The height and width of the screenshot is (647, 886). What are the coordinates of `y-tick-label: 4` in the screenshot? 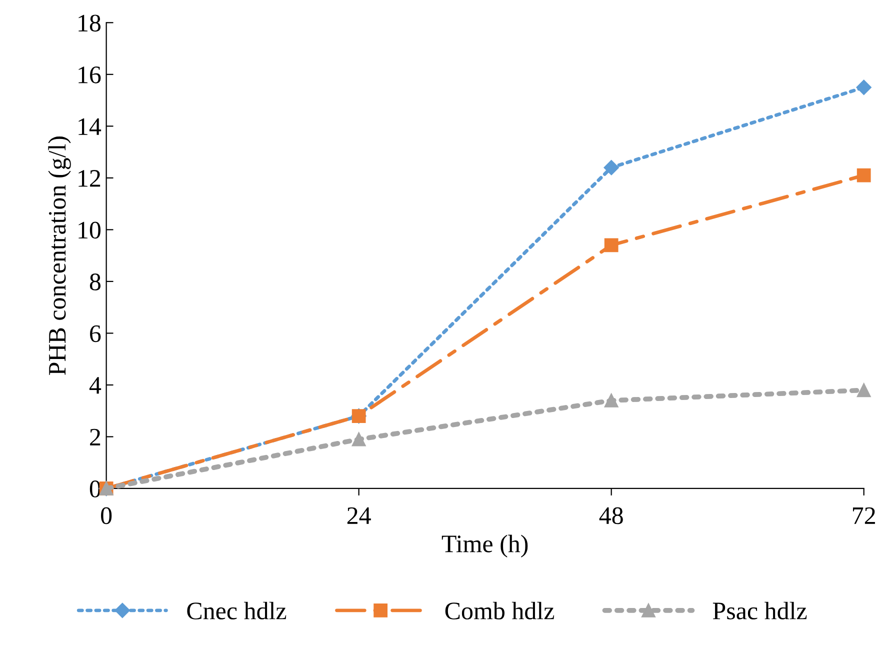 It's located at (95, 385).